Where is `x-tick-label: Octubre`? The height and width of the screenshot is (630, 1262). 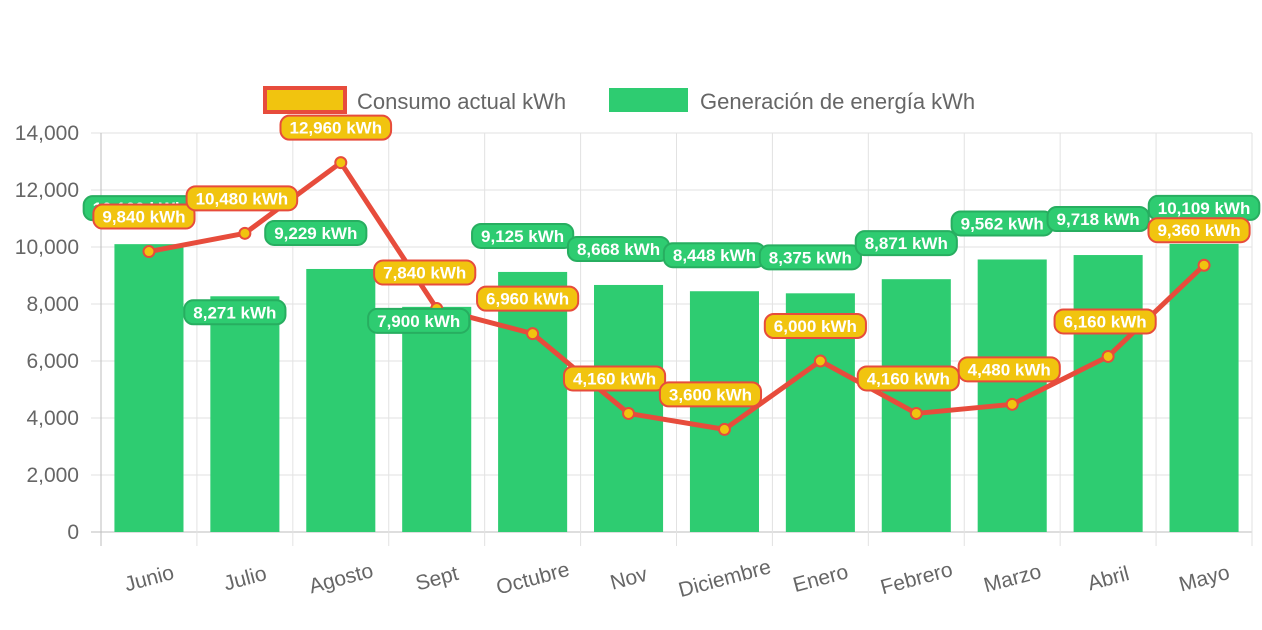
x-tick-label: Octubre is located at coordinates (533, 579).